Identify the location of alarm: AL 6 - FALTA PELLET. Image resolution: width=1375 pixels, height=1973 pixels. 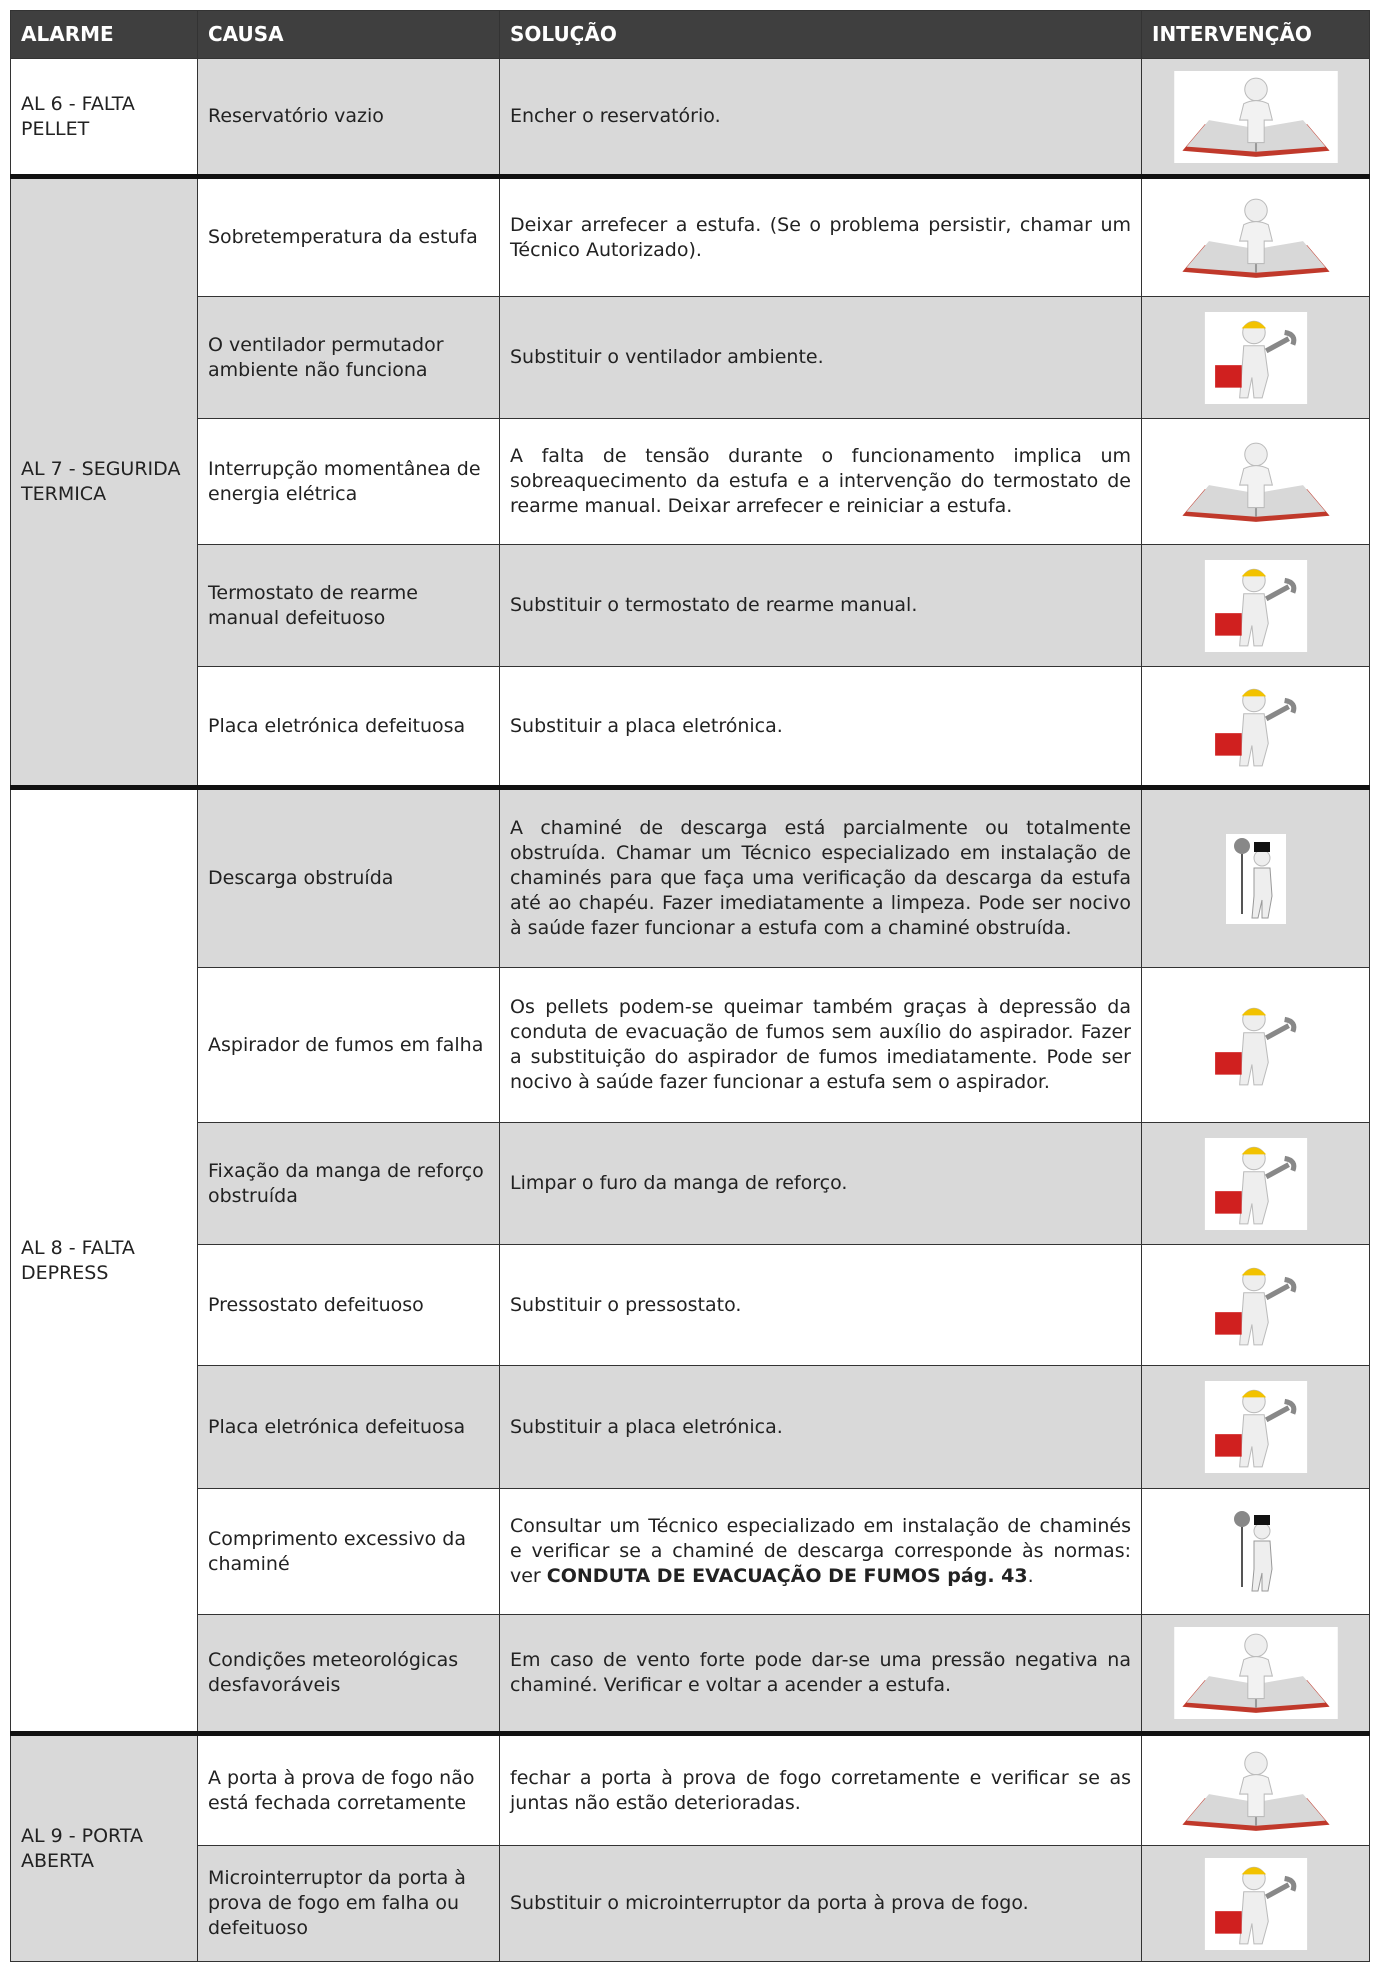
(104, 117).